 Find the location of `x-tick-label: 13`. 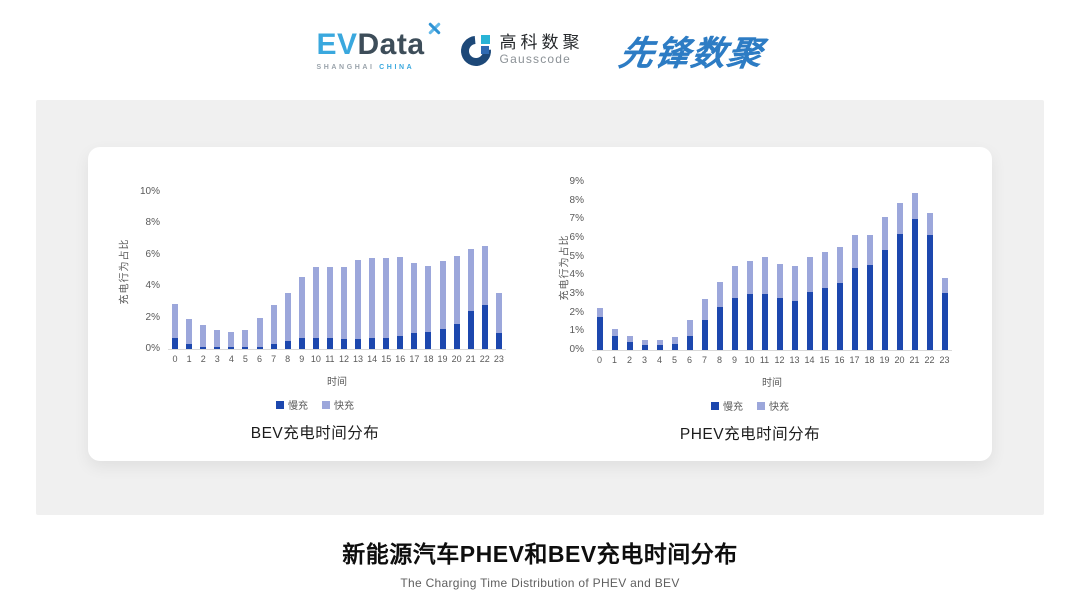

x-tick-label: 13 is located at coordinates (794, 360).